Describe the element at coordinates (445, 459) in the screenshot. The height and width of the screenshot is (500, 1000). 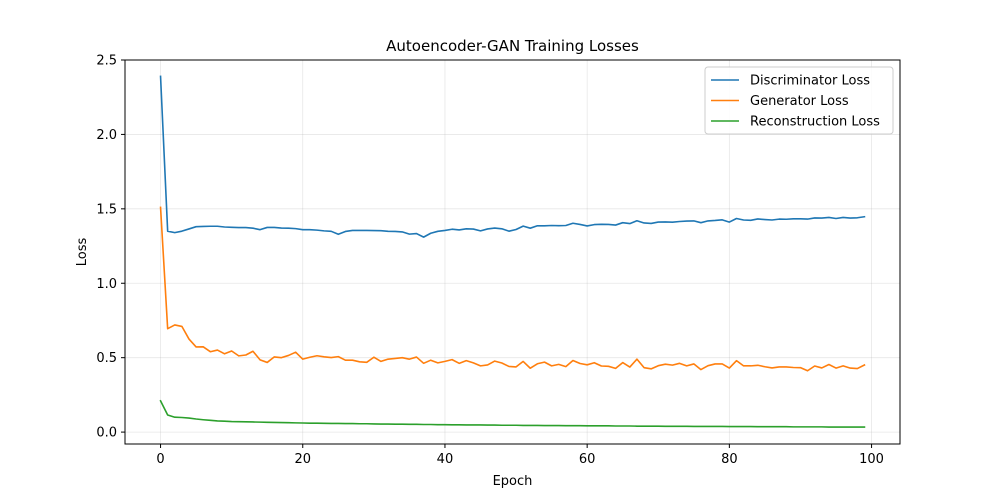
I see `x-tick-label: 40` at that location.